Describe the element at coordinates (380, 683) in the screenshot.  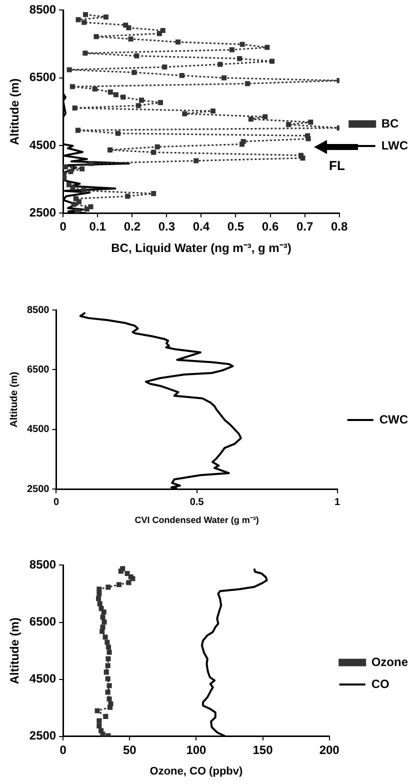
I see `legend-label: CO` at that location.